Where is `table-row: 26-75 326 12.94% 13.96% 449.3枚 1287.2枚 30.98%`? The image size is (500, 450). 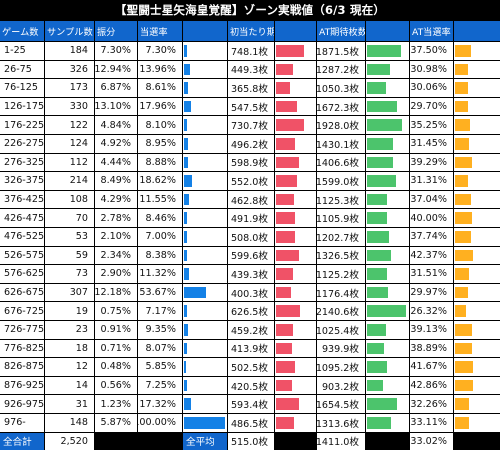 table-row: 26-75 326 12.94% 13.96% 449.3枚 1287.2枚 30.98% is located at coordinates (250, 69).